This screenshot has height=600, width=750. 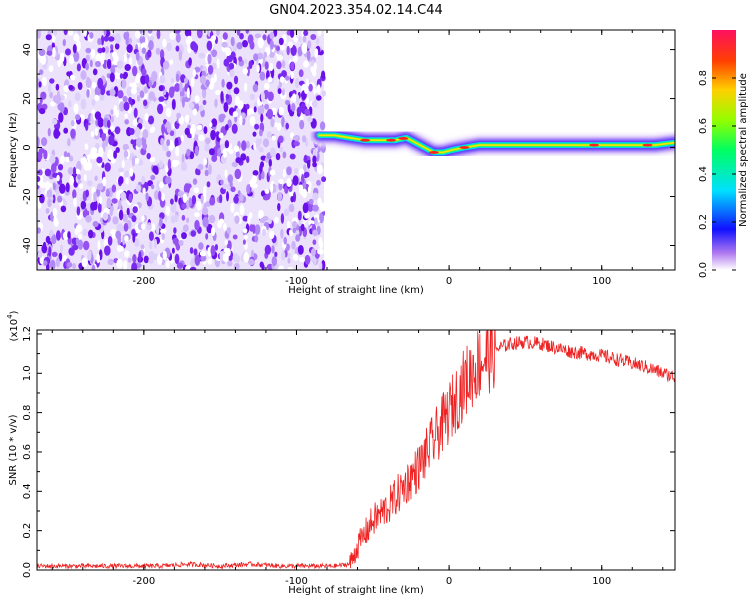 What do you see at coordinates (27, 334) in the screenshot?
I see `y-tick-label: 1.2` at bounding box center [27, 334].